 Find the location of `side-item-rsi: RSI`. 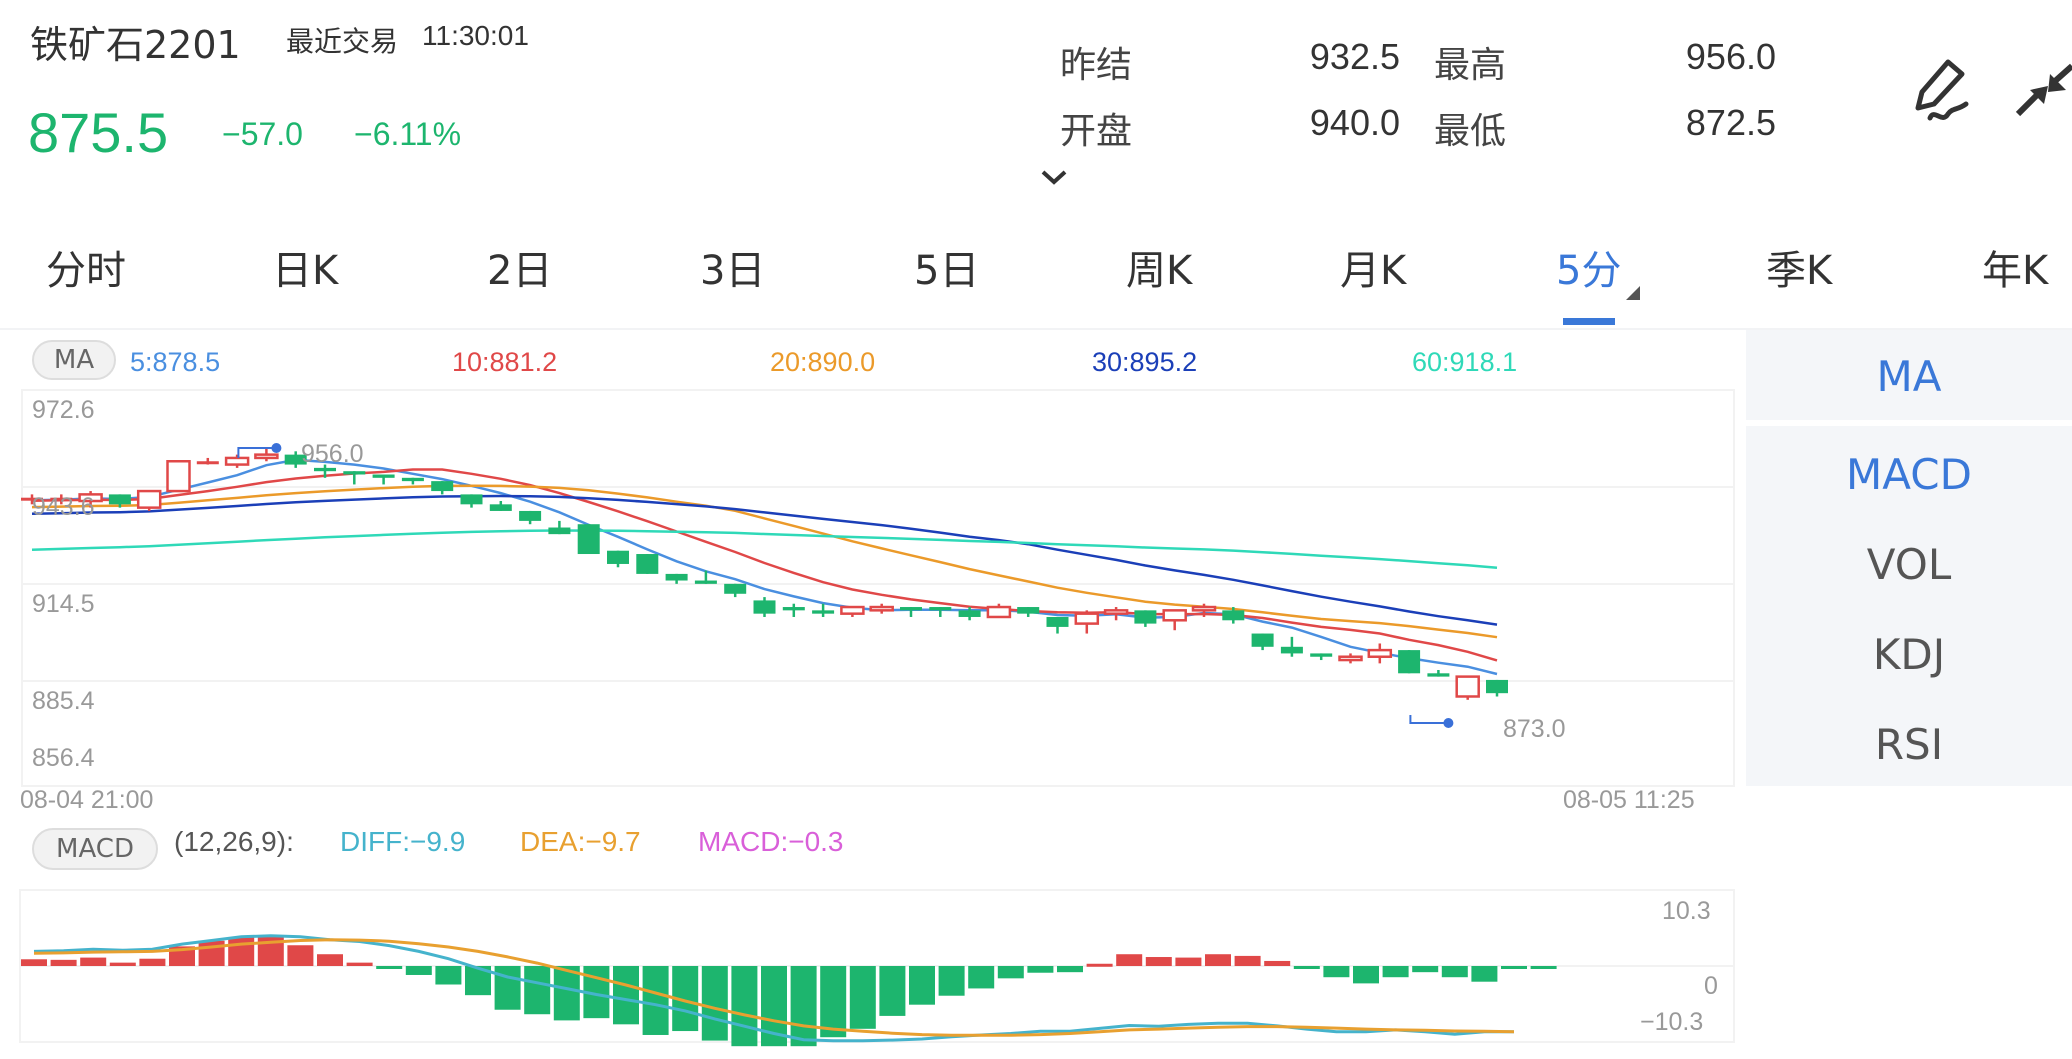

side-item-rsi: RSI is located at coordinates (1909, 744).